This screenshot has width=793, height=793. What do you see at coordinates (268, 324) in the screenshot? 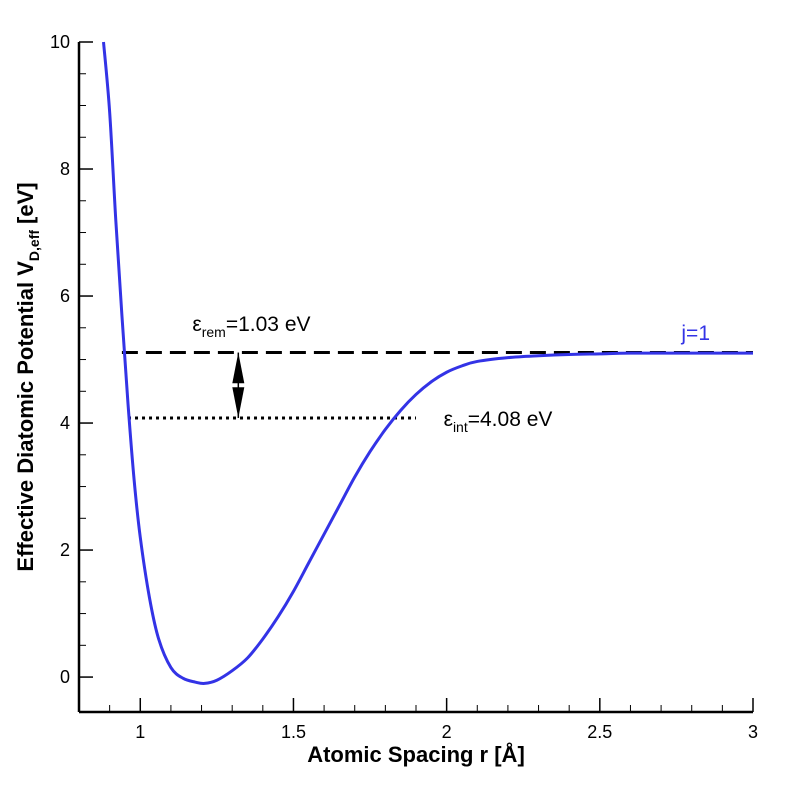
I see `annotation-value: =1.03 eV` at bounding box center [268, 324].